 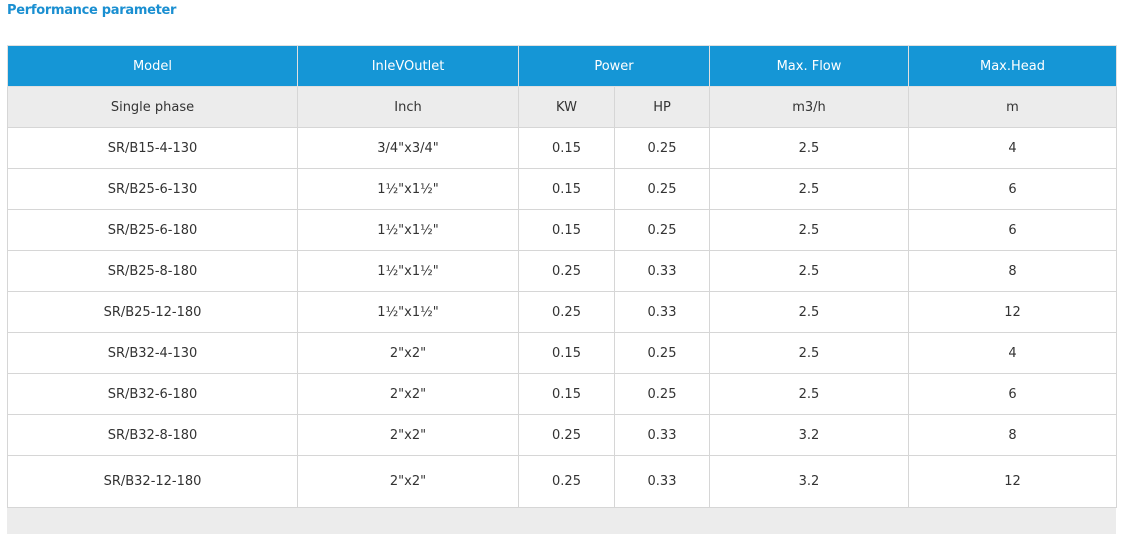 I want to click on data-cell: SR/B25-8-180, so click(x=152, y=271).